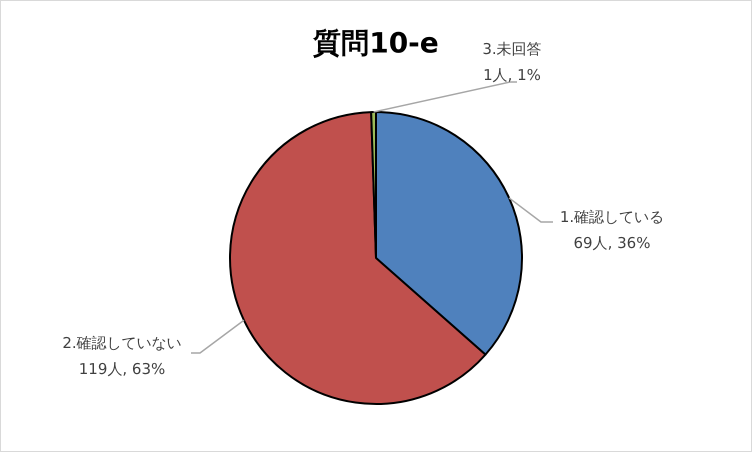 The width and height of the screenshot is (752, 452). Describe the element at coordinates (612, 243) in the screenshot. I see `data-label: 69人, 36%` at that location.